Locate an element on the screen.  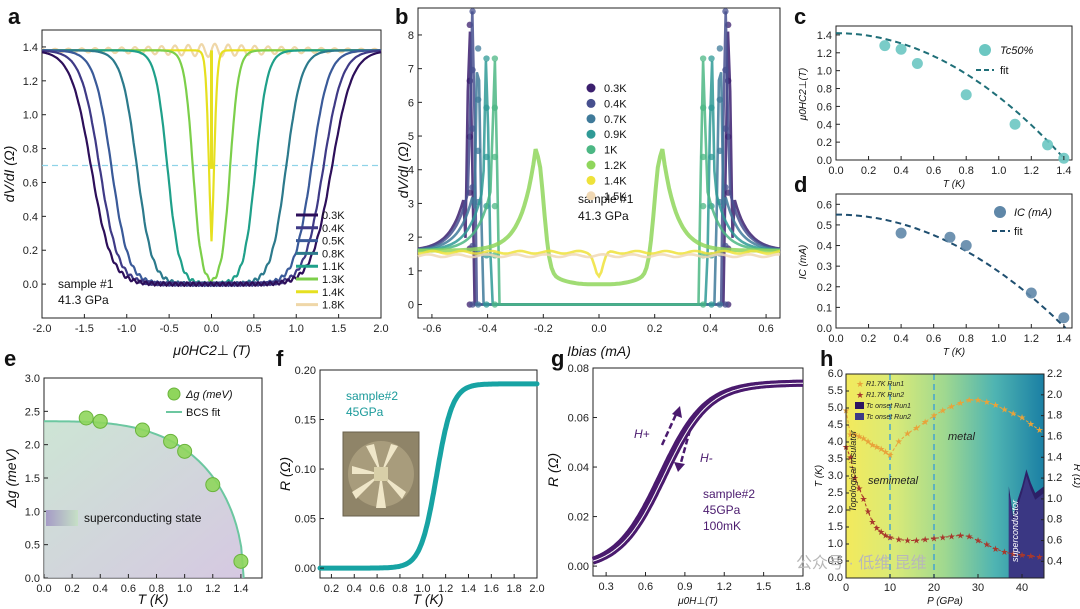
ytick-label: 8 is located at coordinates (411, 36).